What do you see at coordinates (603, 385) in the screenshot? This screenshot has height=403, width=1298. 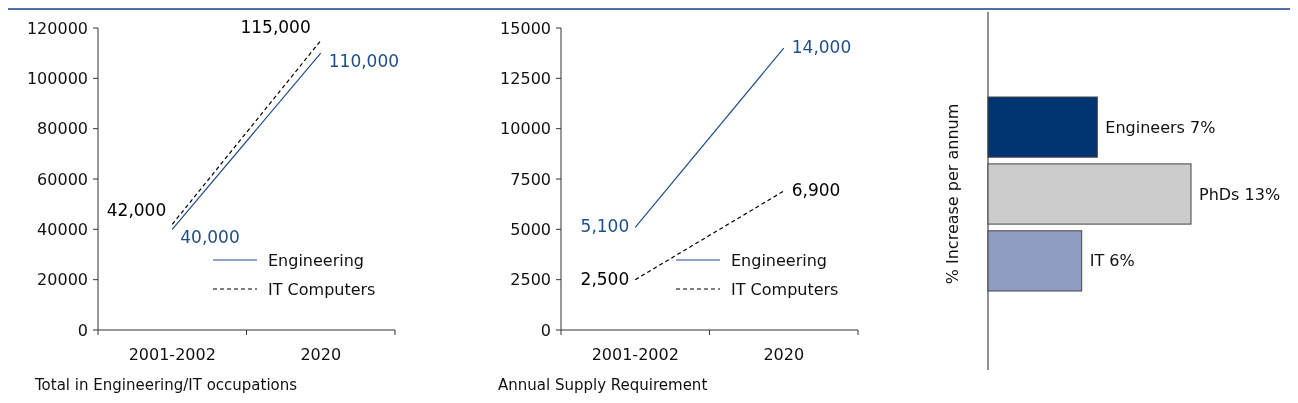 I see `x-axis-title: Annual Supply Requirement` at bounding box center [603, 385].